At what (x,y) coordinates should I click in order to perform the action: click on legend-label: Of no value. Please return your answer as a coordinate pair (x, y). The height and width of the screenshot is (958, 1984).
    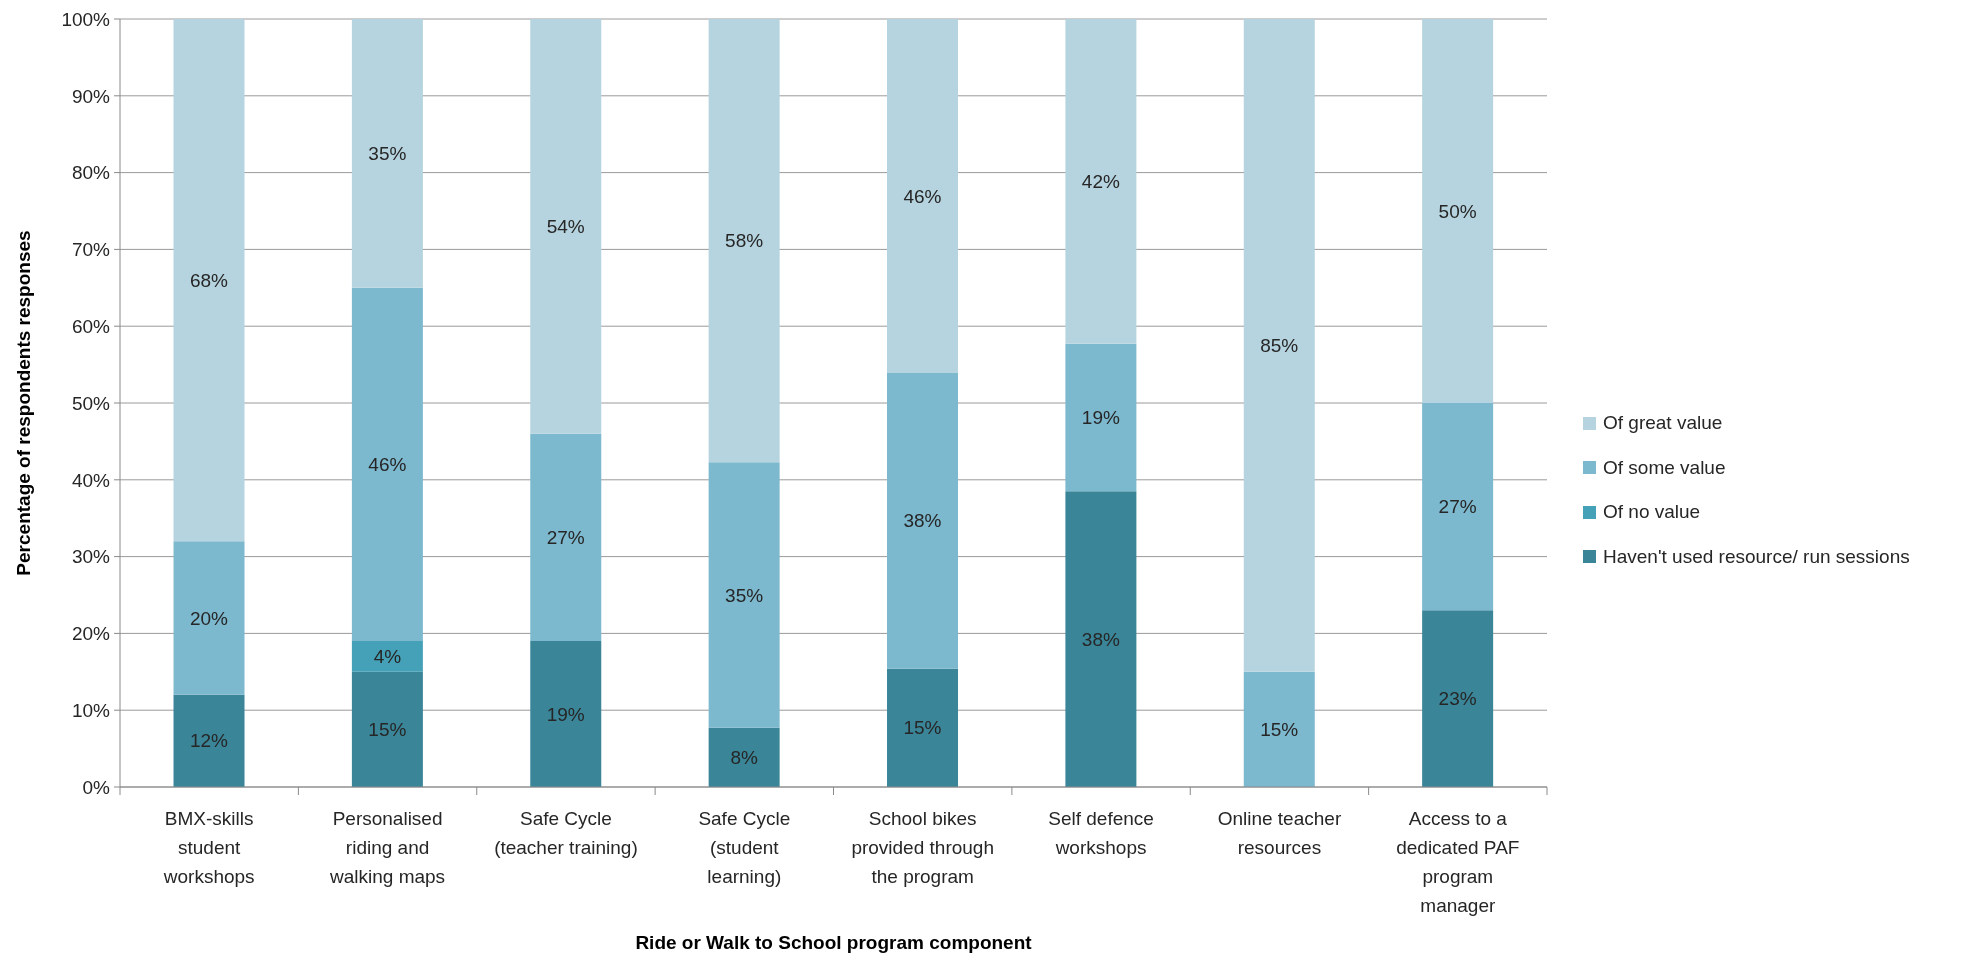
    Looking at the image, I should click on (1652, 512).